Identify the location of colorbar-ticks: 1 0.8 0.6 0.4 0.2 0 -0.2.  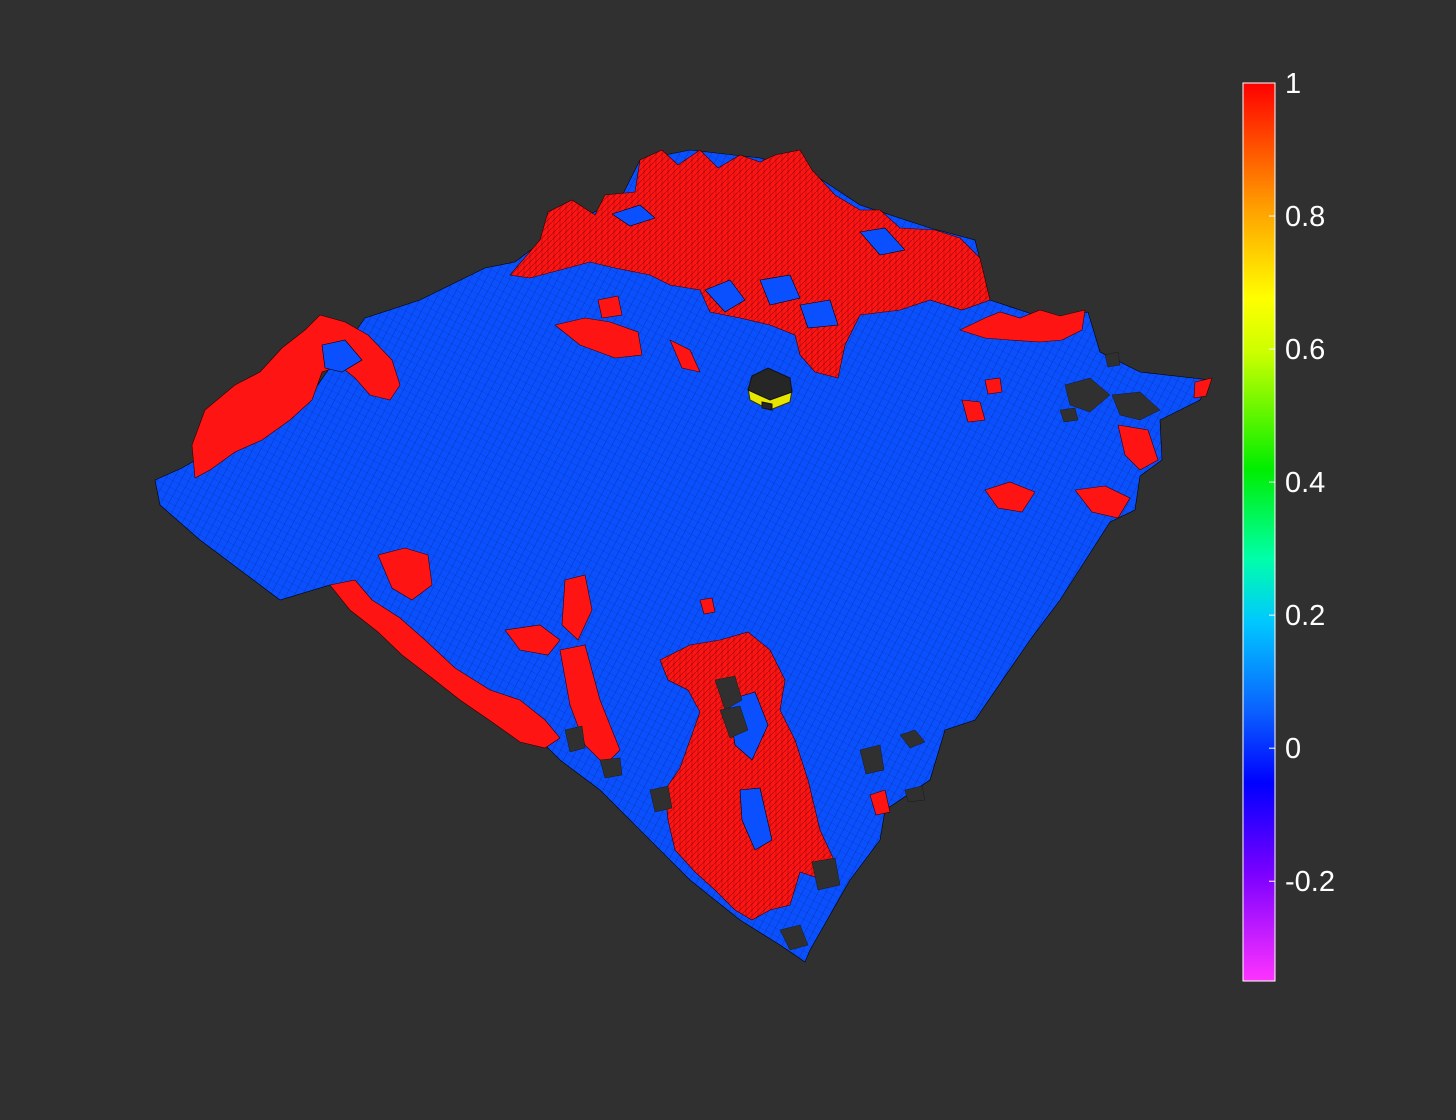
(1302, 483).